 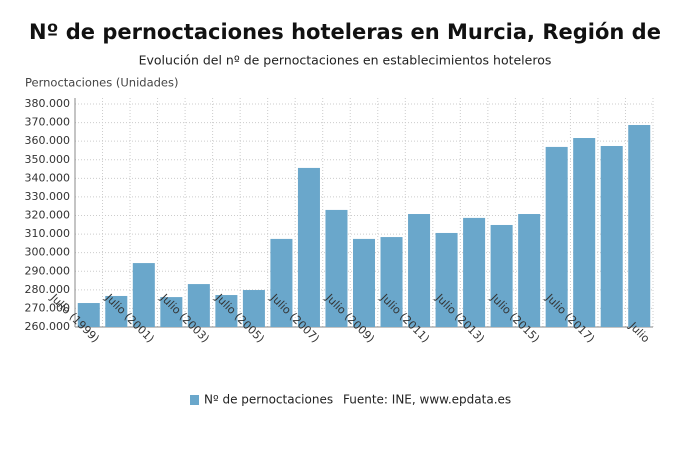 I want to click on y-tick-label: 360.000, so click(x=48, y=140).